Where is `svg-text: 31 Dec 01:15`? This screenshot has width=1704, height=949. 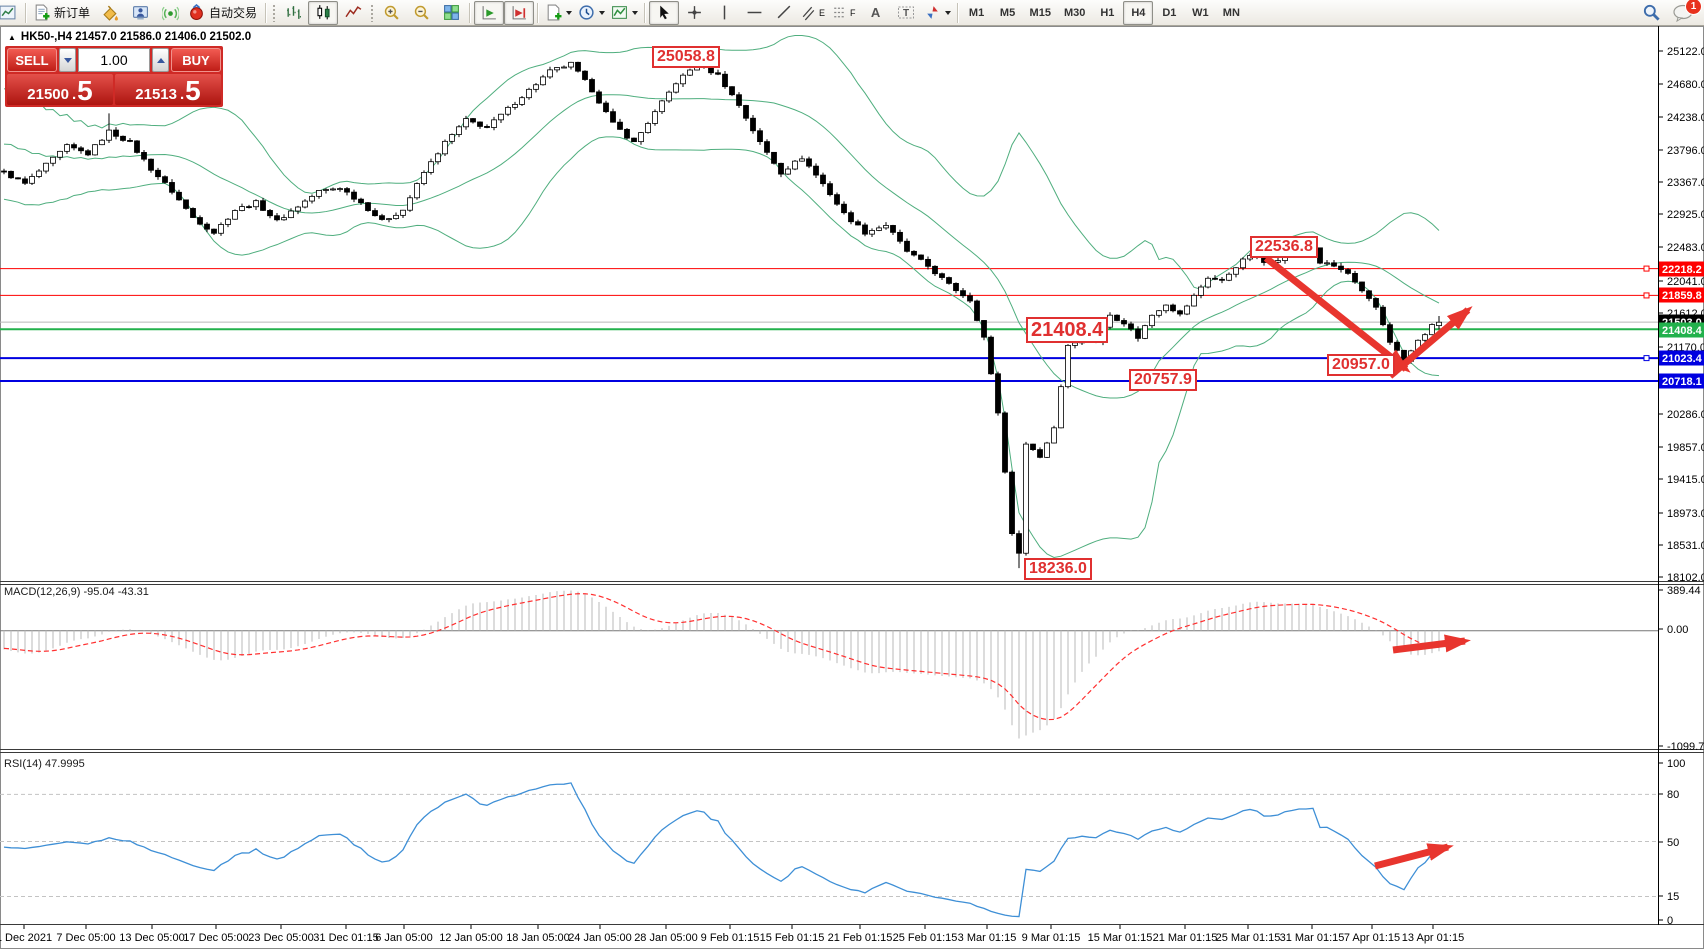
svg-text: 31 Dec 01:15 is located at coordinates (345, 938).